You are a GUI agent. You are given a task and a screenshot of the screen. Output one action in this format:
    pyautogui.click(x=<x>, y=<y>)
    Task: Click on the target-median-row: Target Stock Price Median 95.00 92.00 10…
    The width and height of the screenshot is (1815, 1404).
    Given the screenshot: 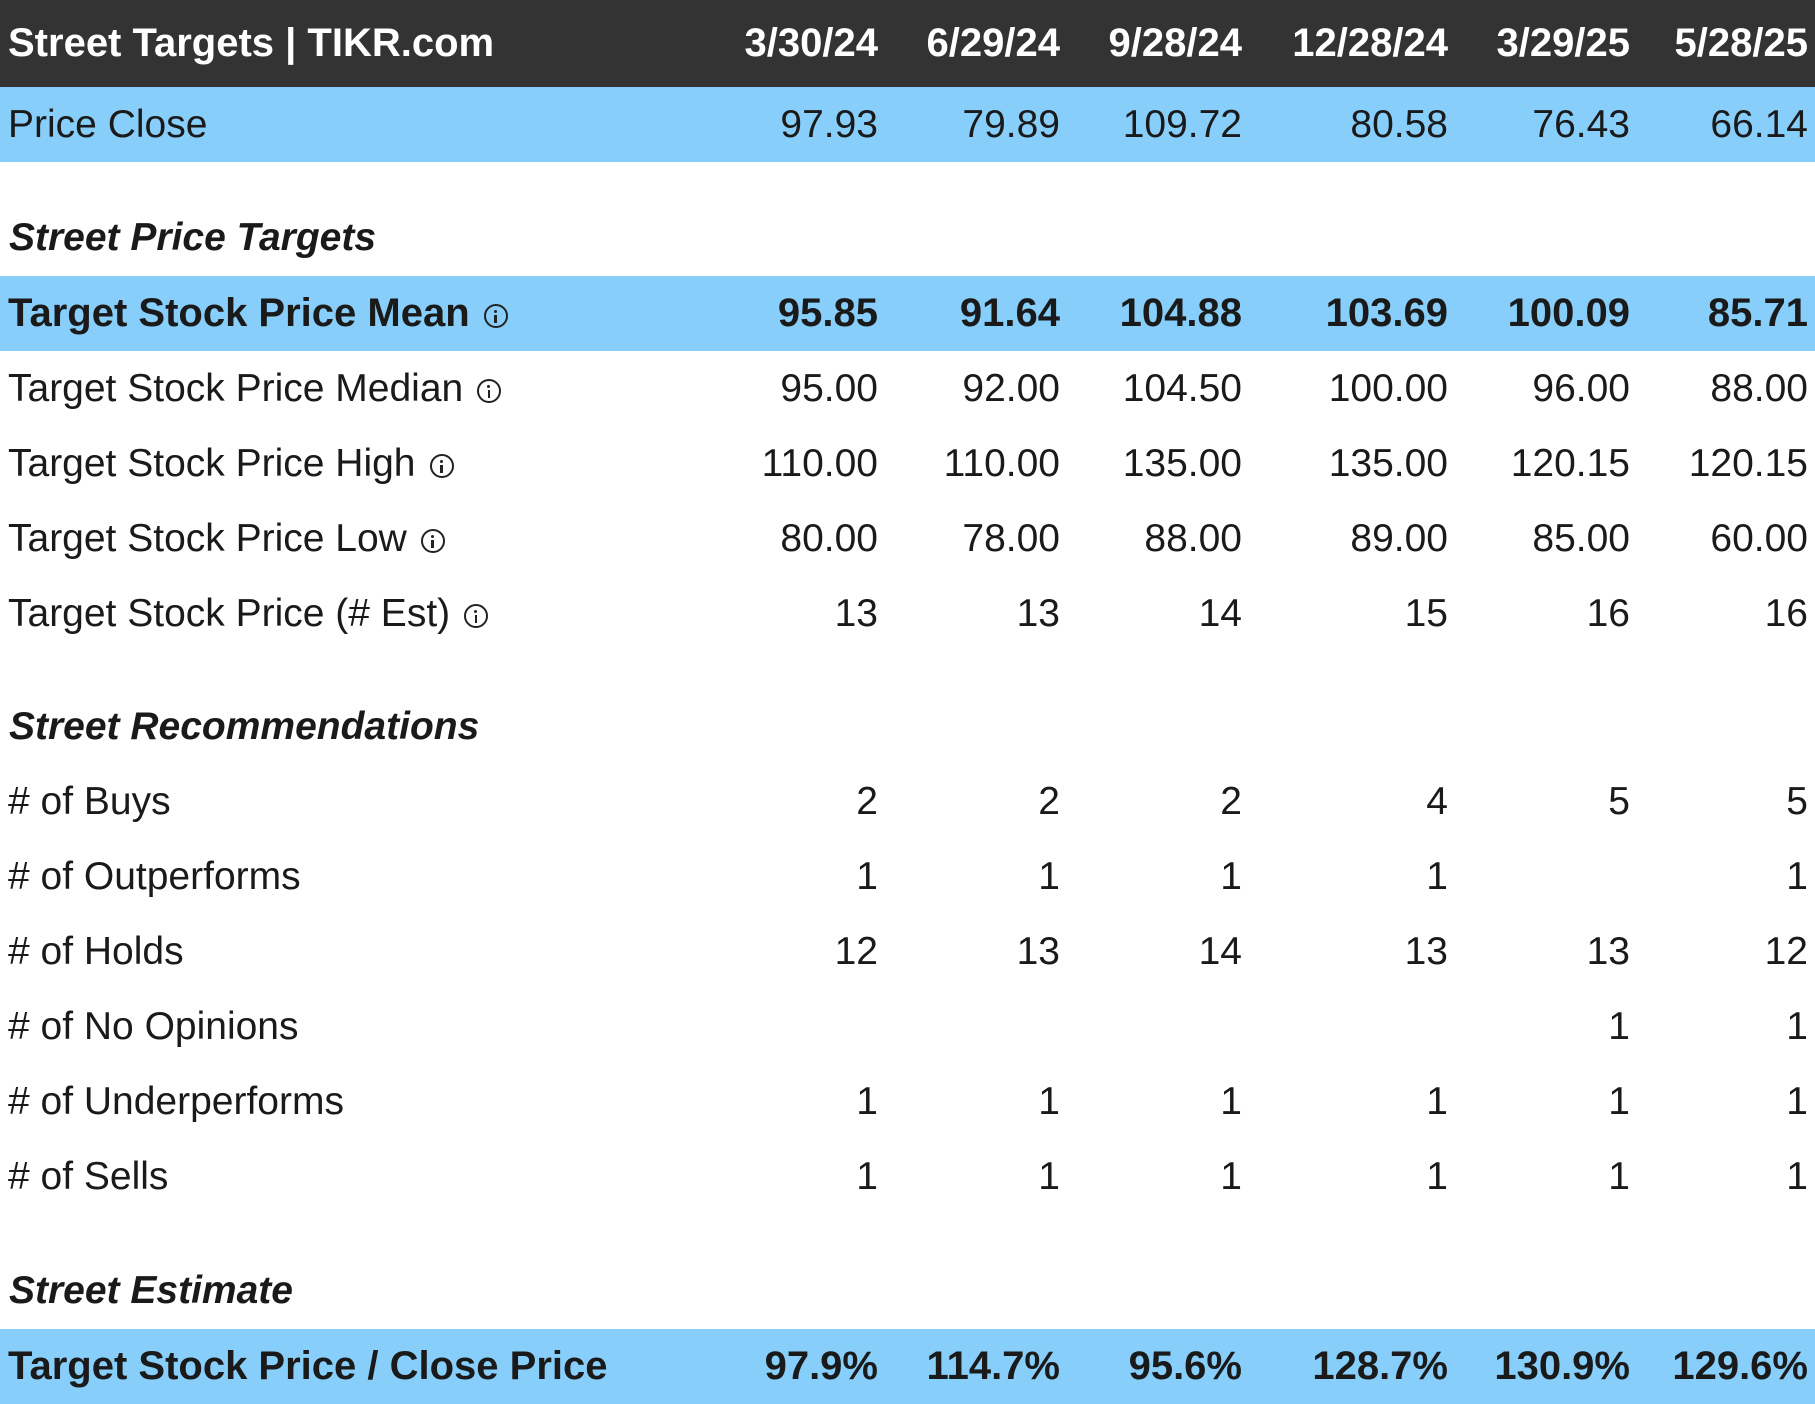 What is the action you would take?
    pyautogui.click(x=907, y=388)
    